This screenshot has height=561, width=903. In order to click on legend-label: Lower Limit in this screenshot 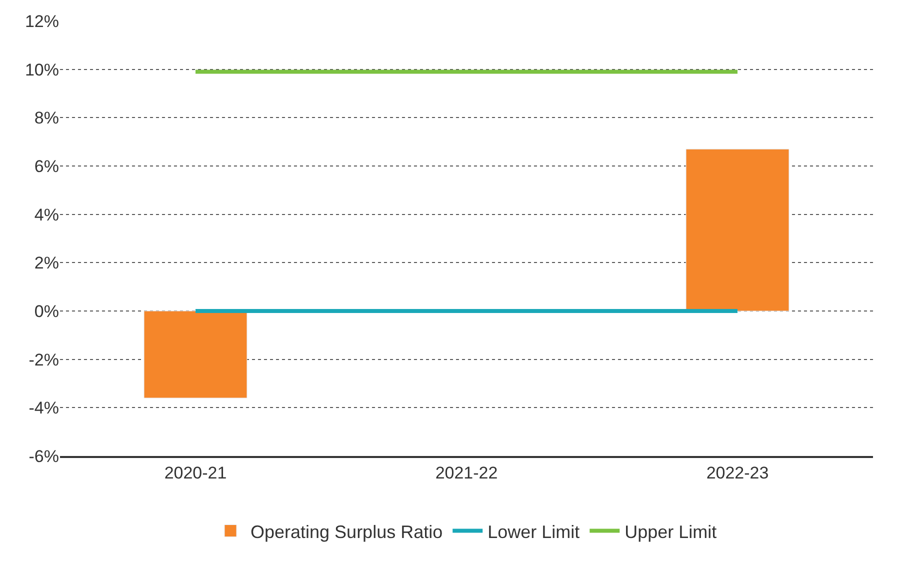, I will do `click(534, 532)`.